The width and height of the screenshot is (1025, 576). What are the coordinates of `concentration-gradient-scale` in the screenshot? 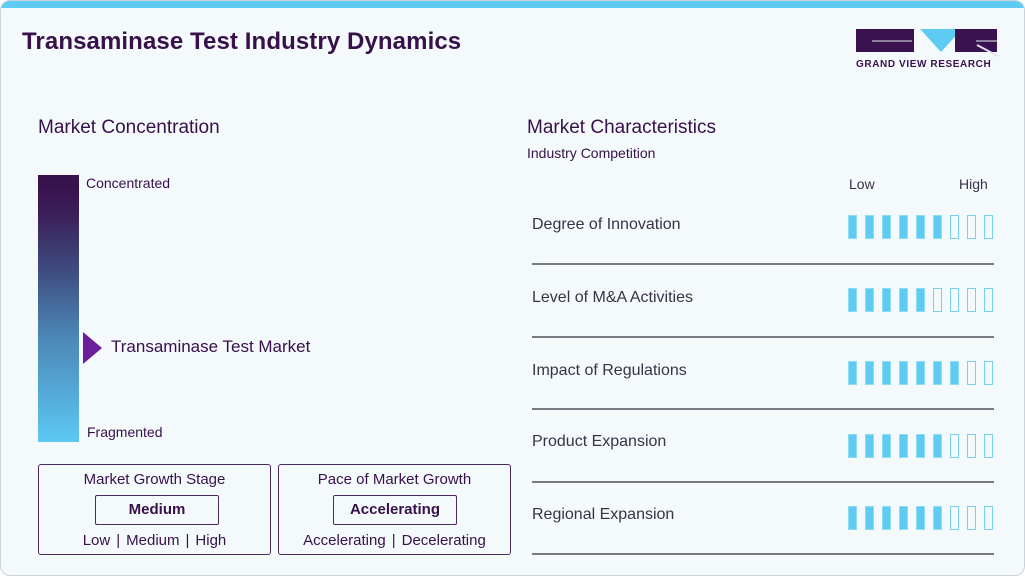 It's located at (58, 308).